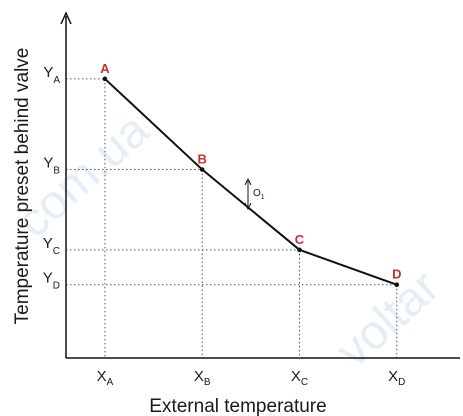  Describe the element at coordinates (202, 159) in the screenshot. I see `point-label-b: B` at that location.